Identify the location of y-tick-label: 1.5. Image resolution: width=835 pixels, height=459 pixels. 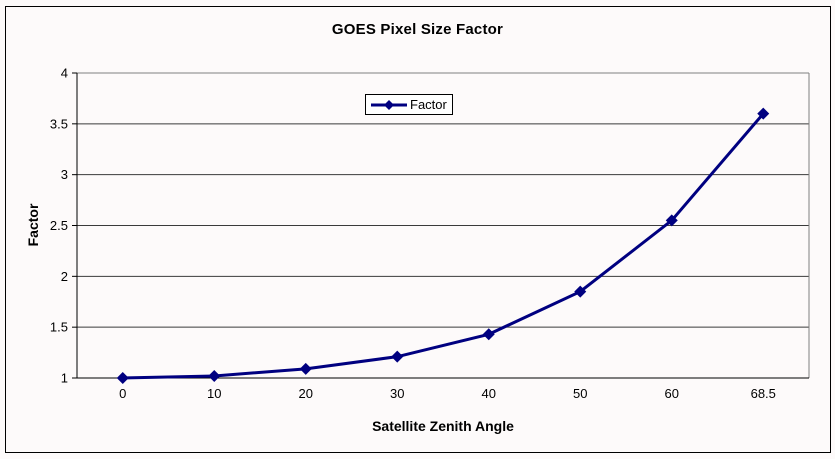
(59, 327).